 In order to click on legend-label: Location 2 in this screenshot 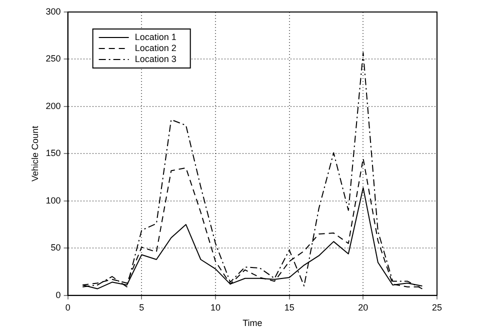, I will do `click(155, 47)`.